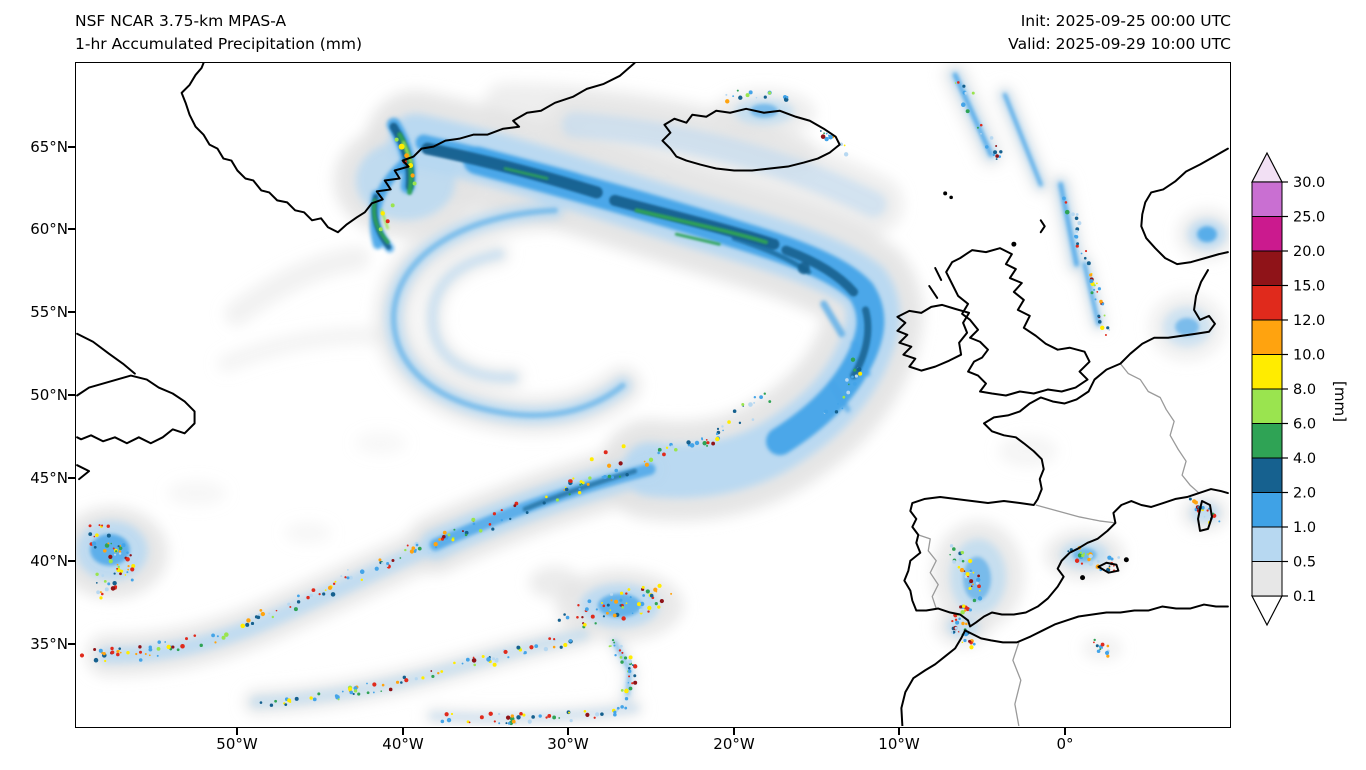 The height and width of the screenshot is (770, 1366). Describe the element at coordinates (49, 312) in the screenshot. I see `lat-tick-label: 55°N` at that location.